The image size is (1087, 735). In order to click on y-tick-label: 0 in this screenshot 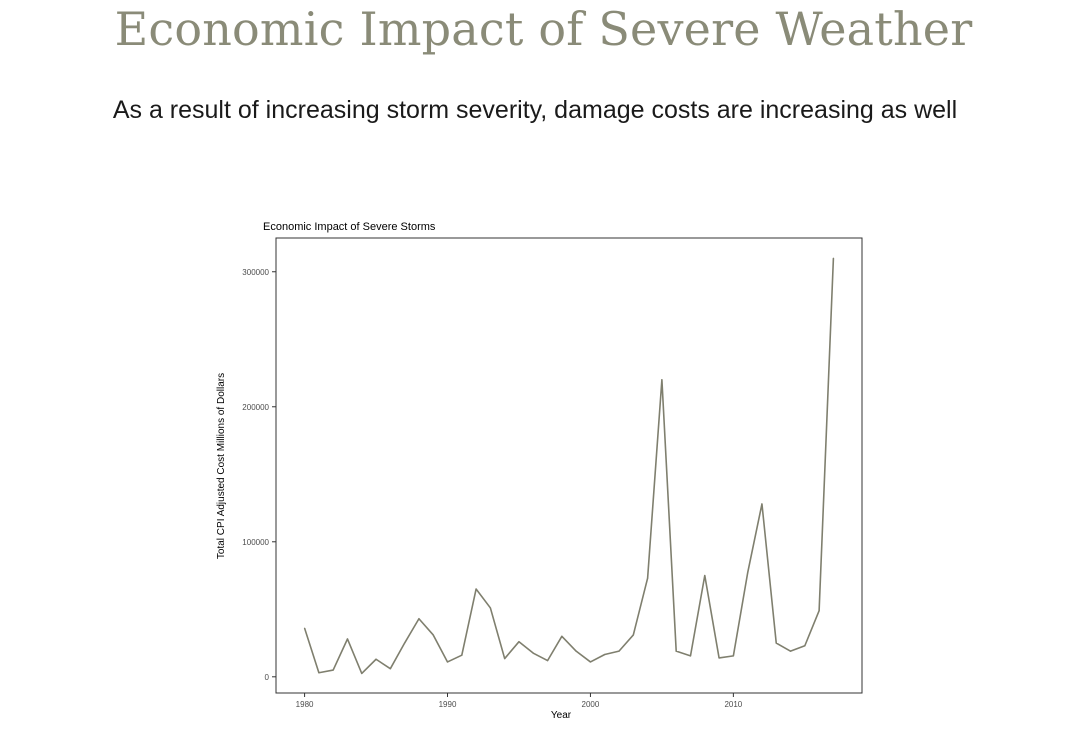, I will do `click(267, 677)`.